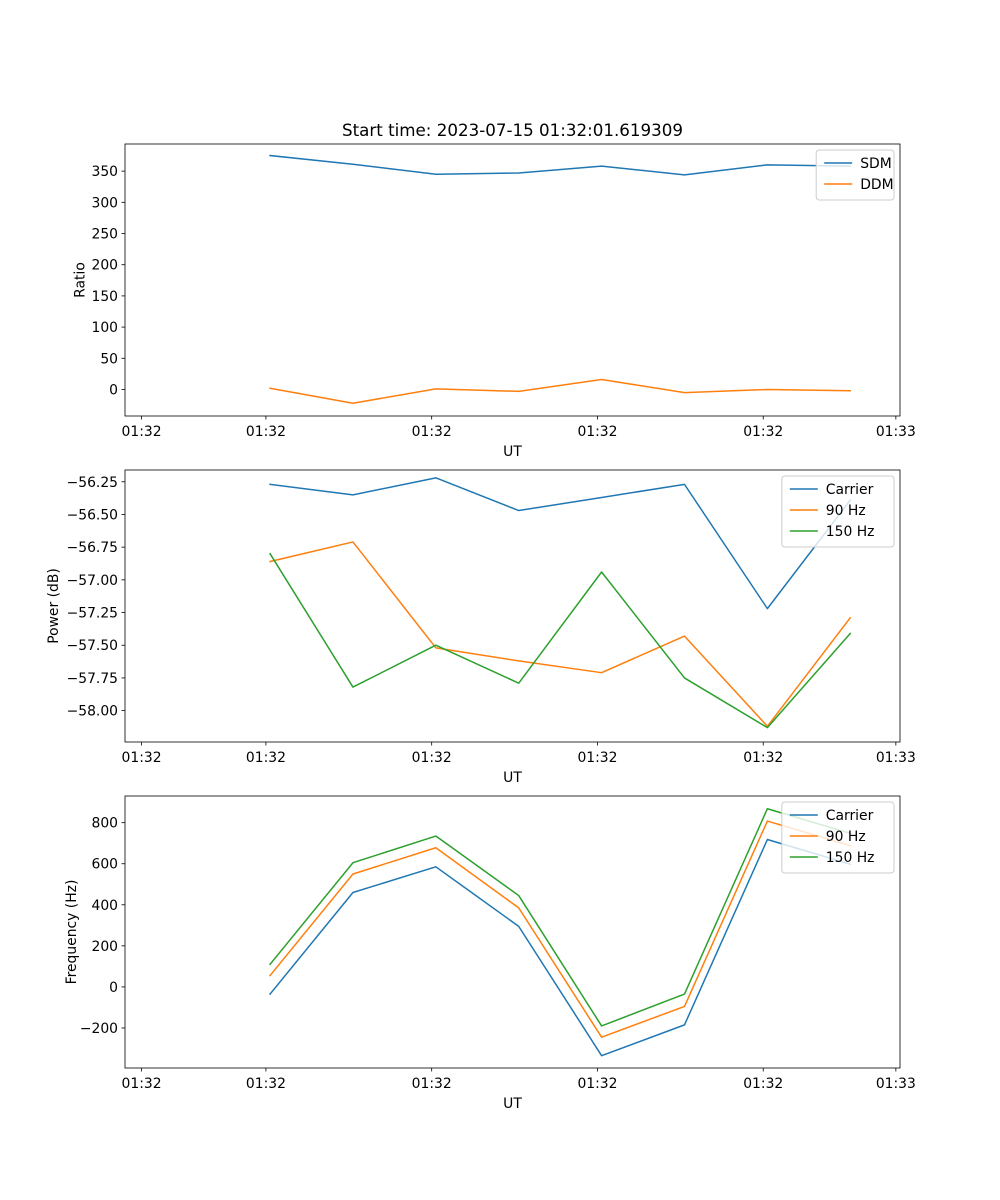 The width and height of the screenshot is (1000, 1200). What do you see at coordinates (92, 712) in the screenshot?
I see `power-ytick-label: −58.00` at bounding box center [92, 712].